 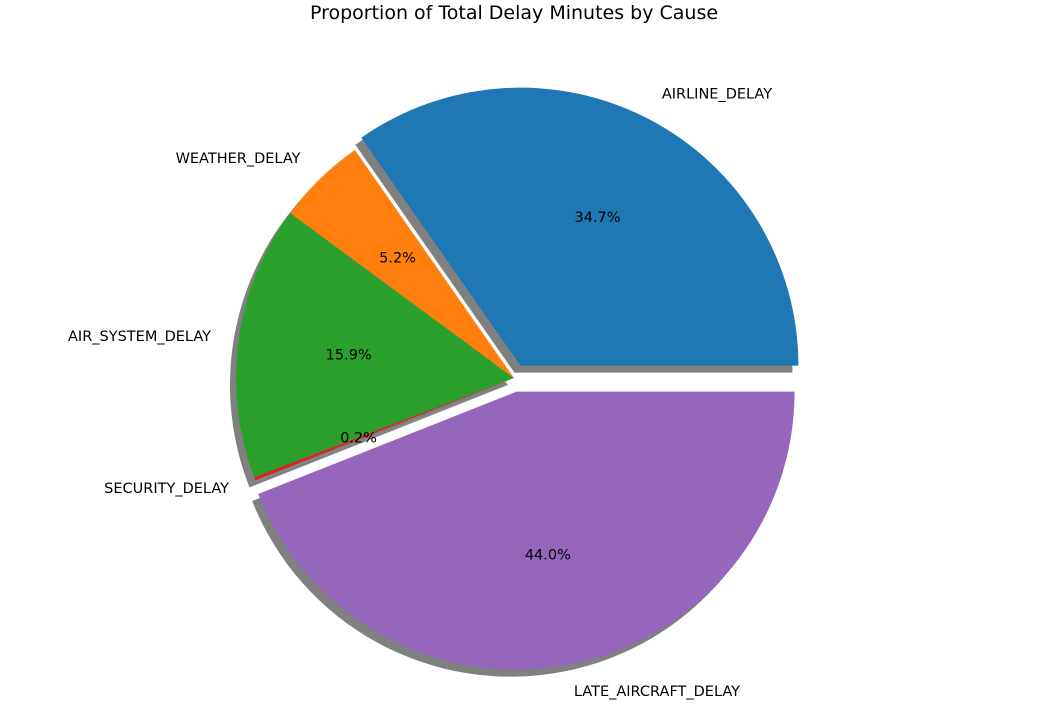 I want to click on slice-label-weather-delay: WEATHER_DELAY, so click(x=238, y=159).